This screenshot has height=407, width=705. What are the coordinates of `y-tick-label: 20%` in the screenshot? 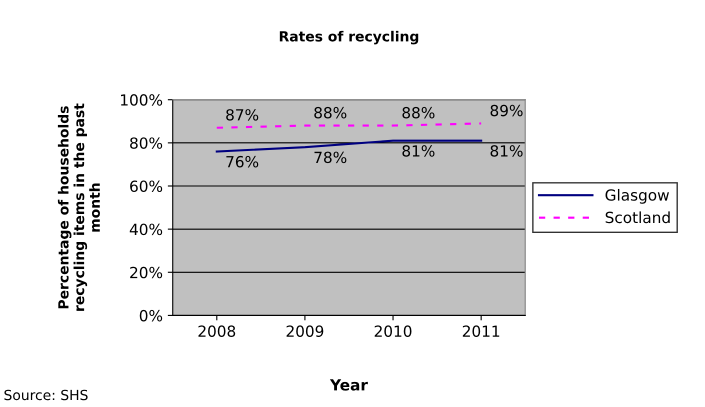 It's located at (146, 272).